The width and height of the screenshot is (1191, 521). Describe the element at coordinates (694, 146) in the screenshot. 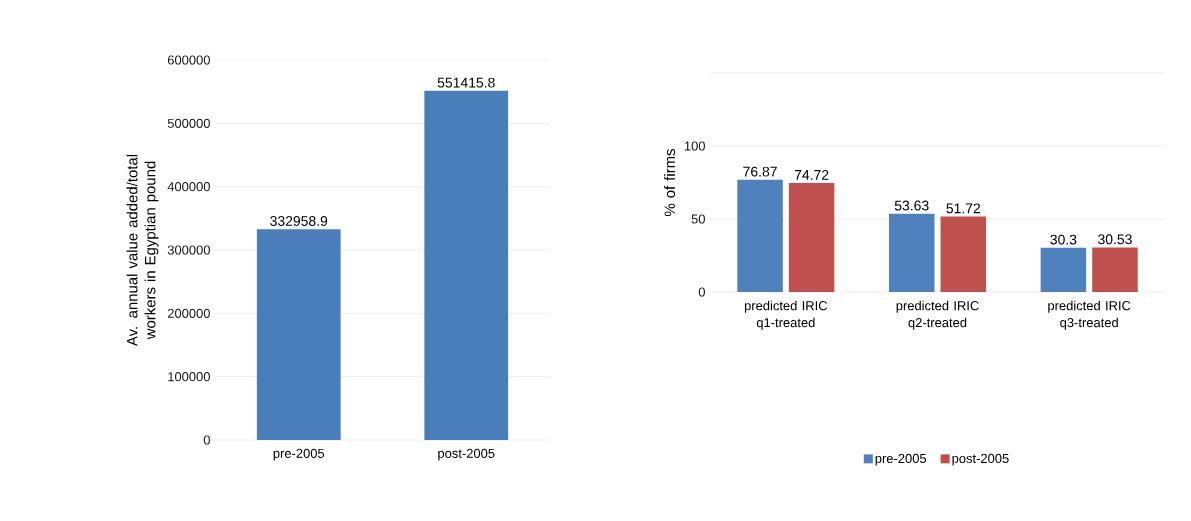

I see `y-tick-label: 100` at that location.